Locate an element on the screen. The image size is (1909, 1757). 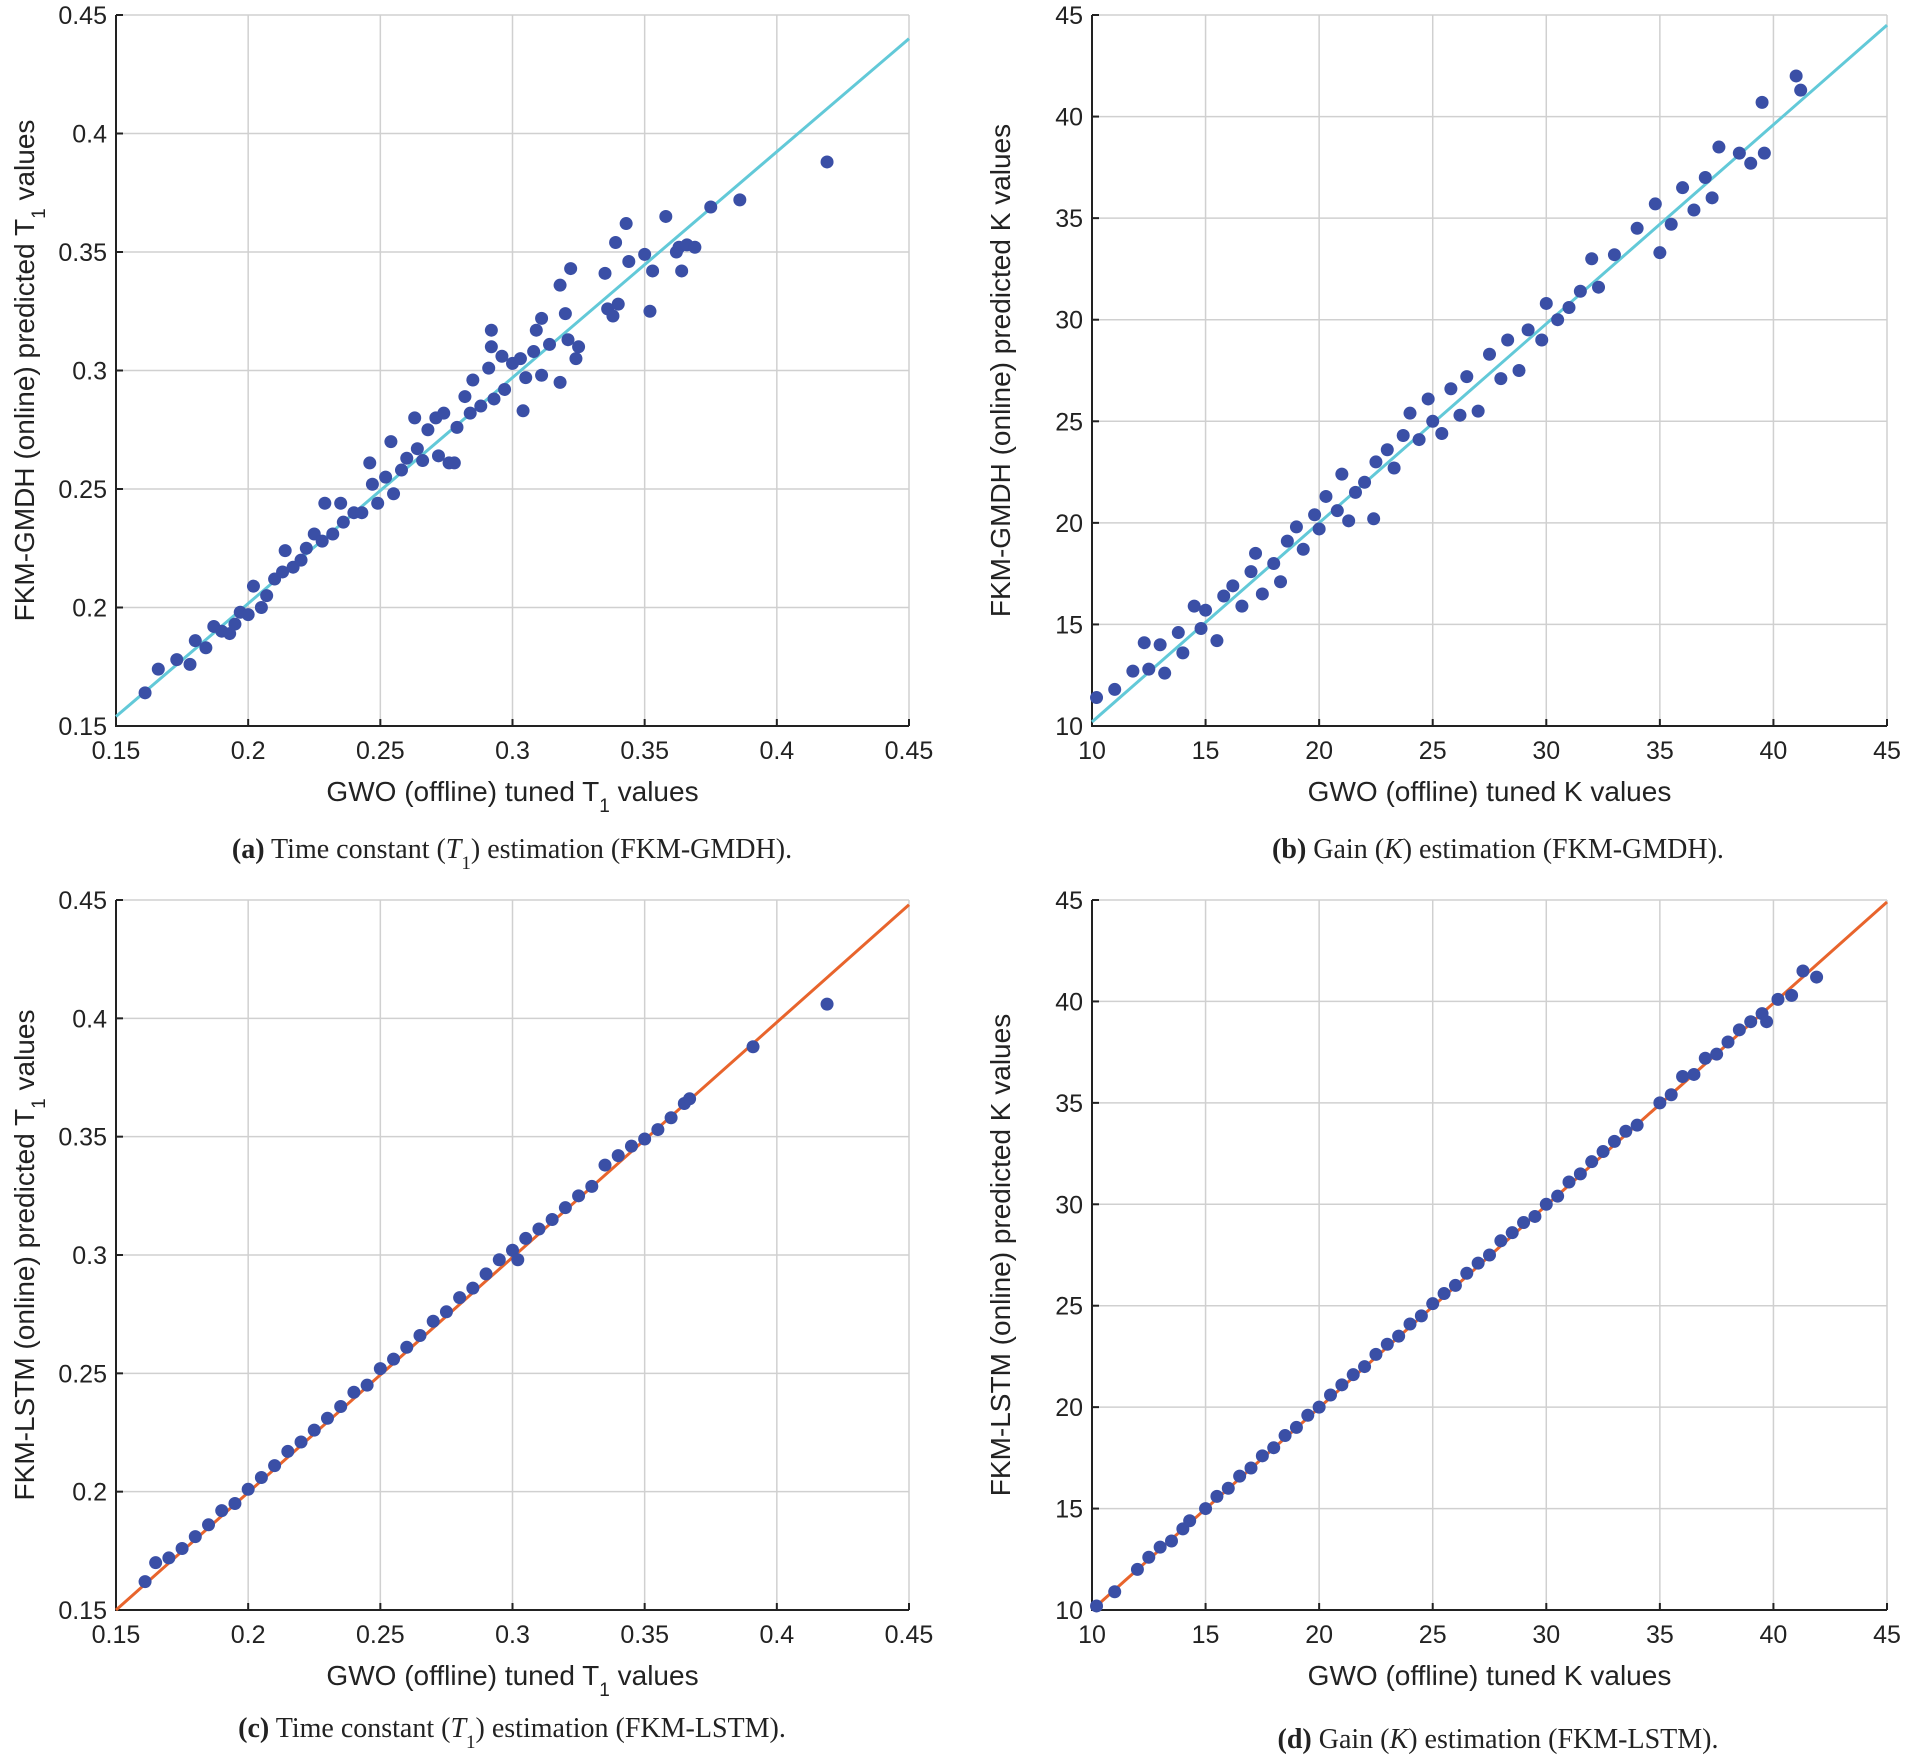
y-tick-label: 25 is located at coordinates (1069, 422).